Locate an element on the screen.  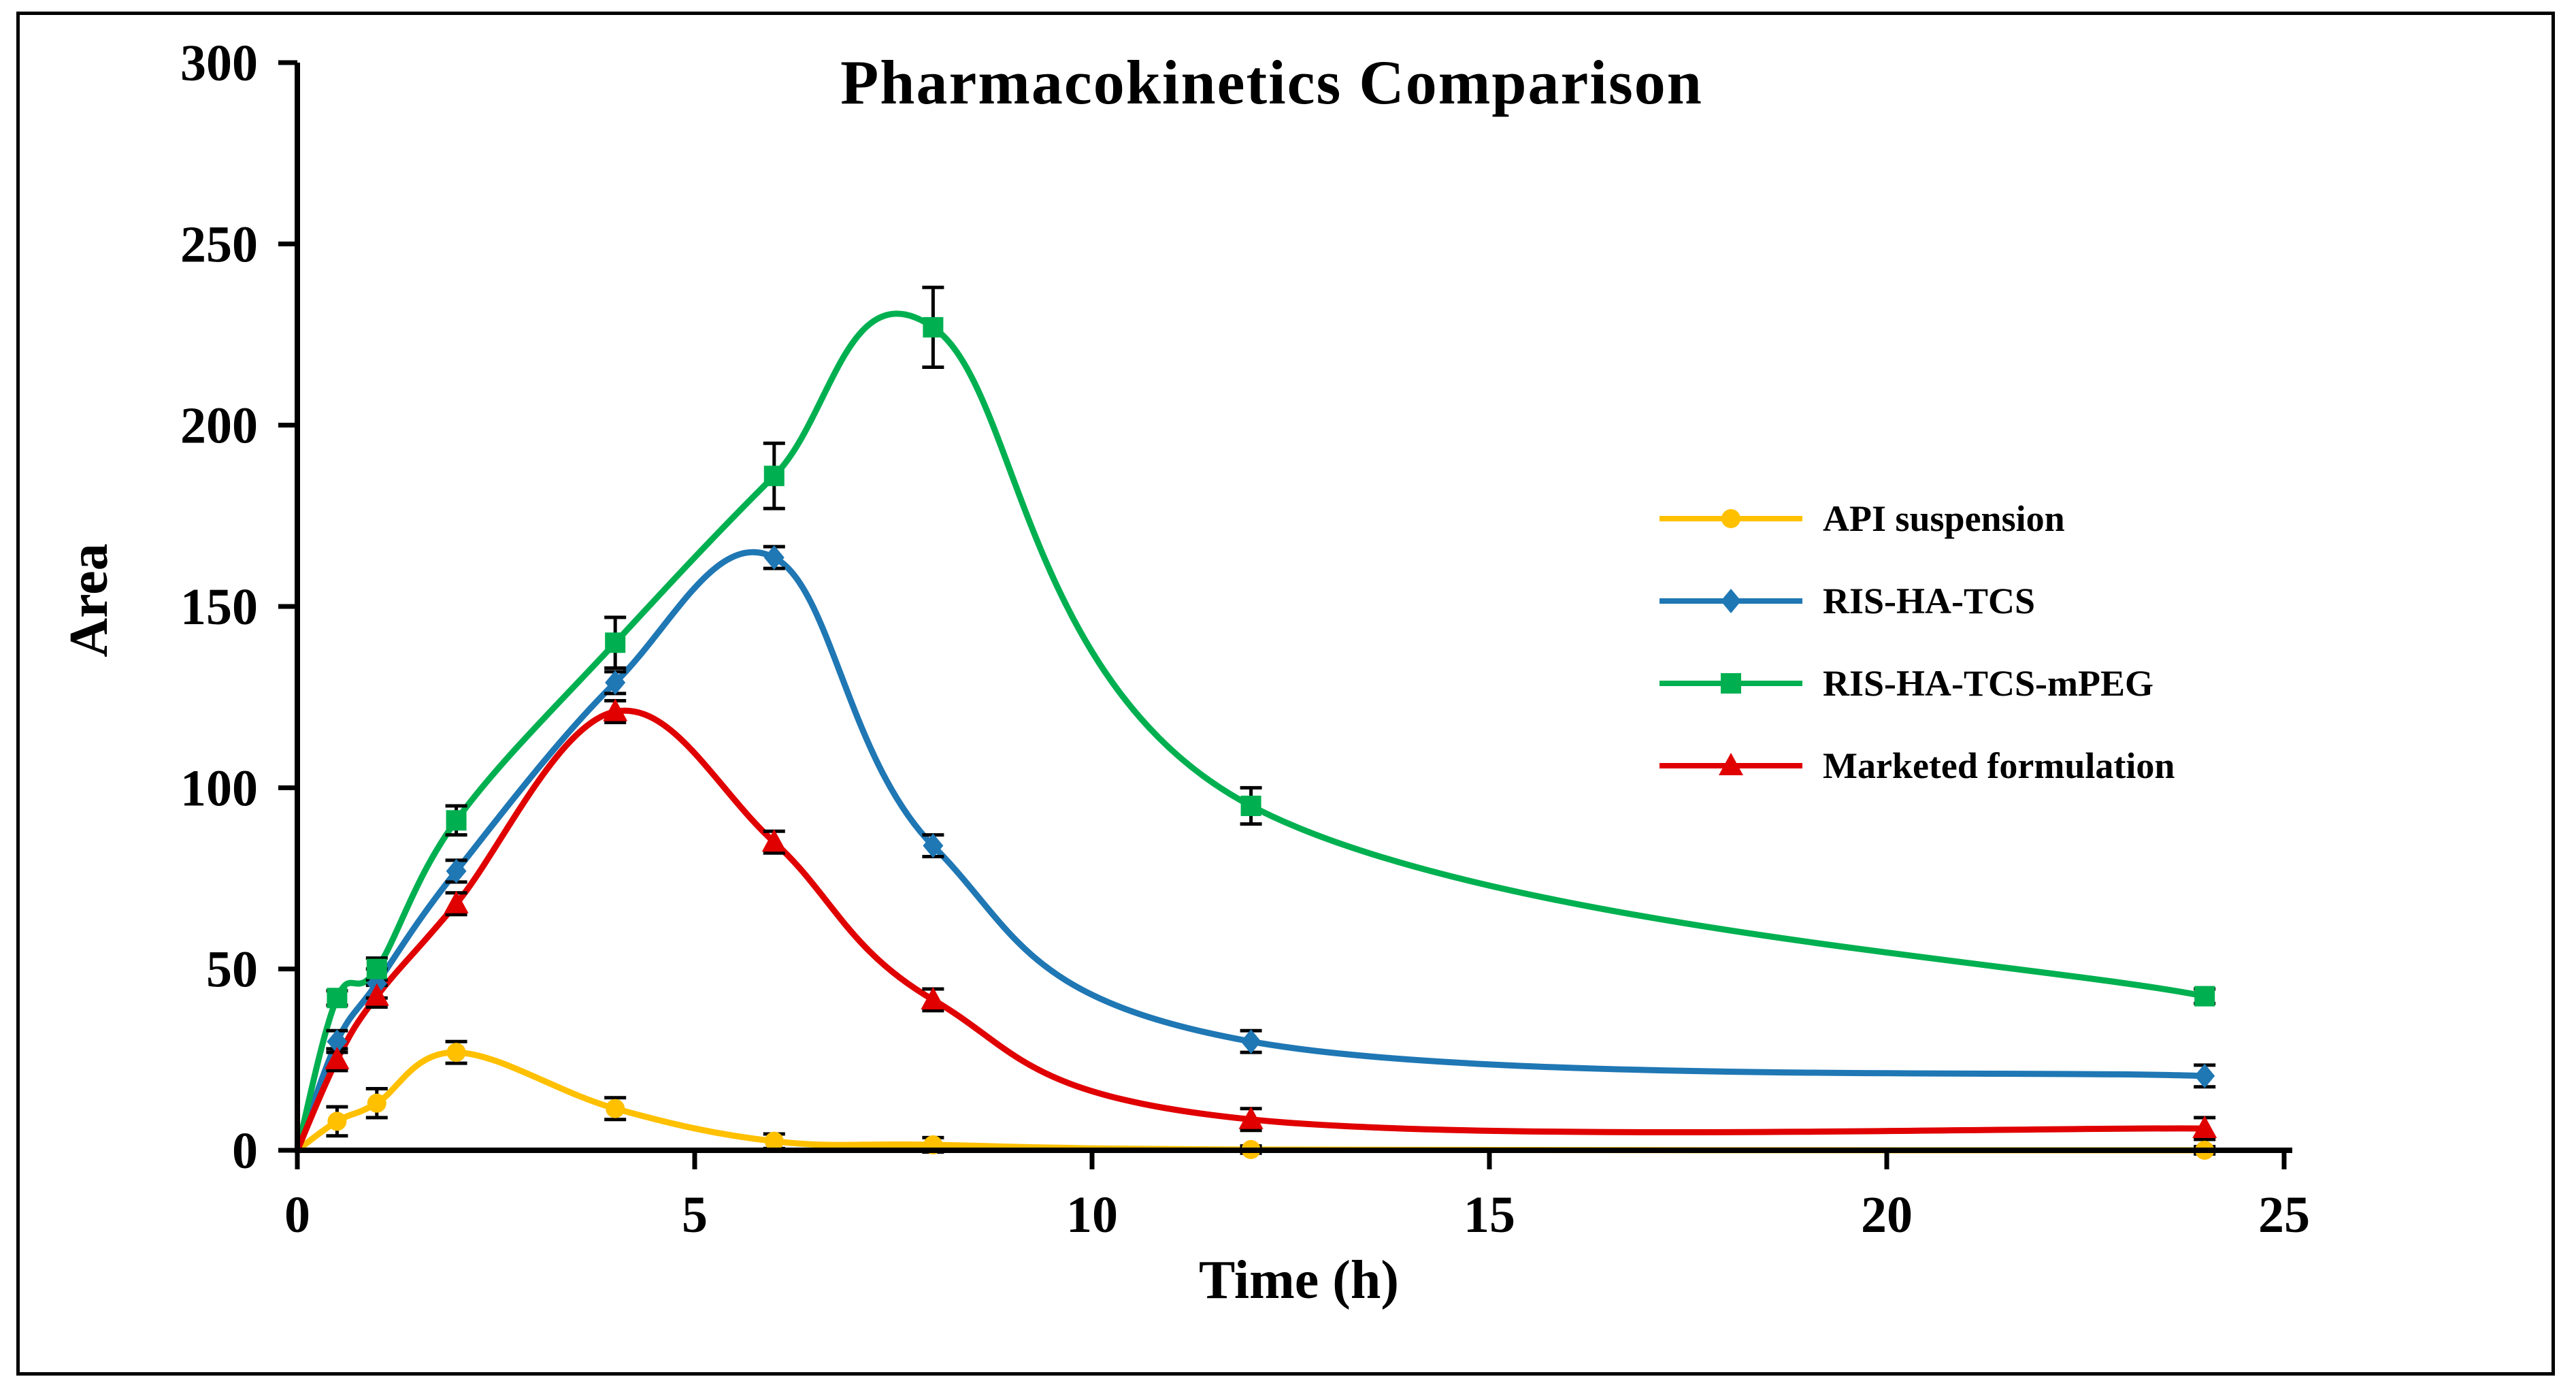
y-axis-ticks: 0 50 100 150 200 250 300 is located at coordinates (239, 607).